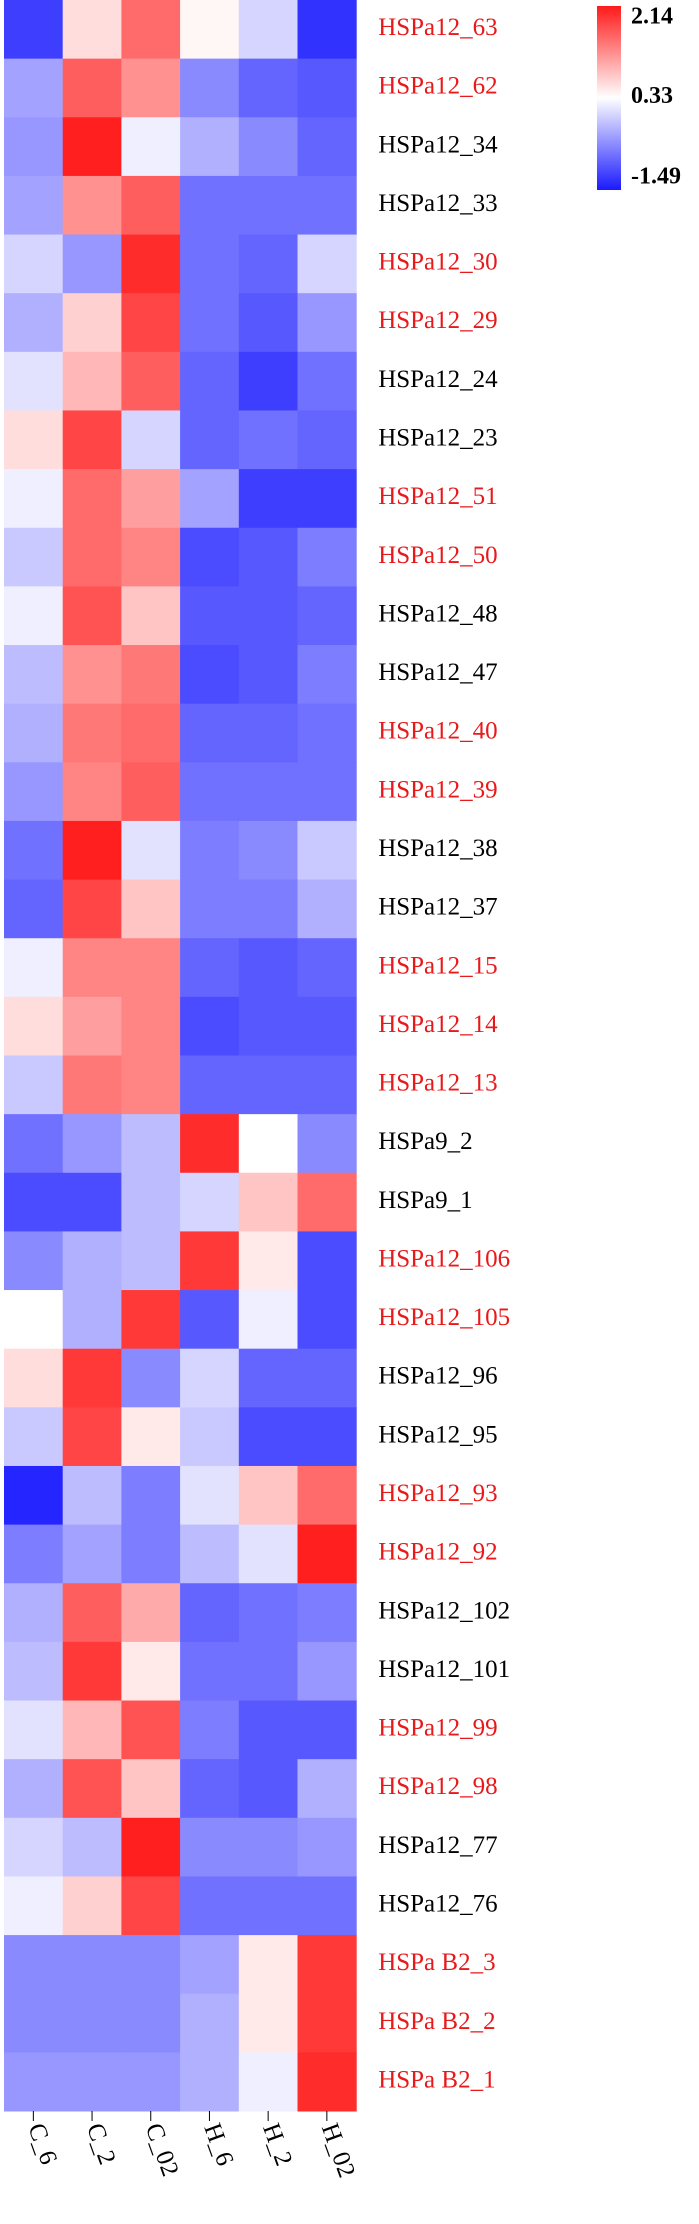  Describe the element at coordinates (425, 1141) in the screenshot. I see `row-label: HSPa9_2` at that location.